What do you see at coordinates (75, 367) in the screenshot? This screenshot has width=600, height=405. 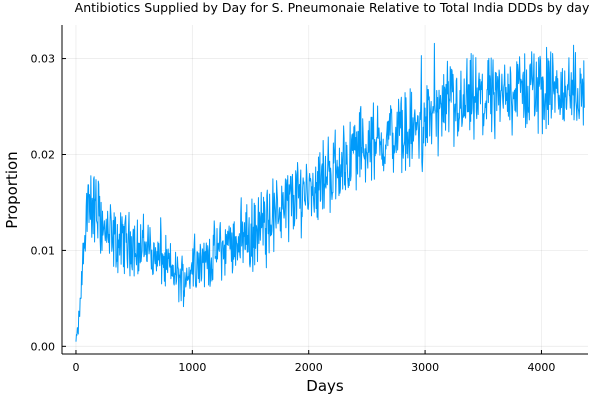 I see `x-tick-label: 0` at bounding box center [75, 367].